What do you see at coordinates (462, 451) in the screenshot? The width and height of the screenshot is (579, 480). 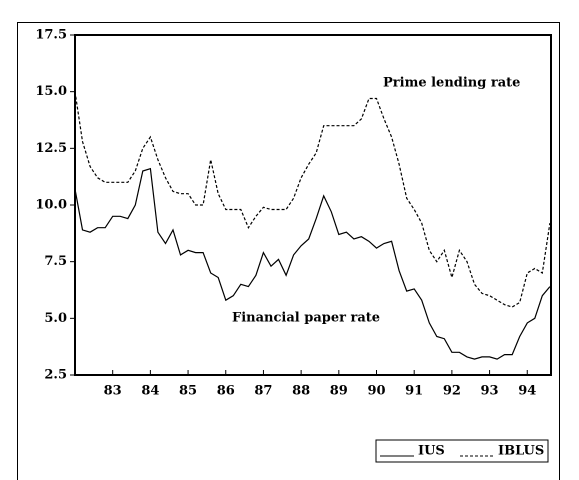 I see `legend-box` at bounding box center [462, 451].